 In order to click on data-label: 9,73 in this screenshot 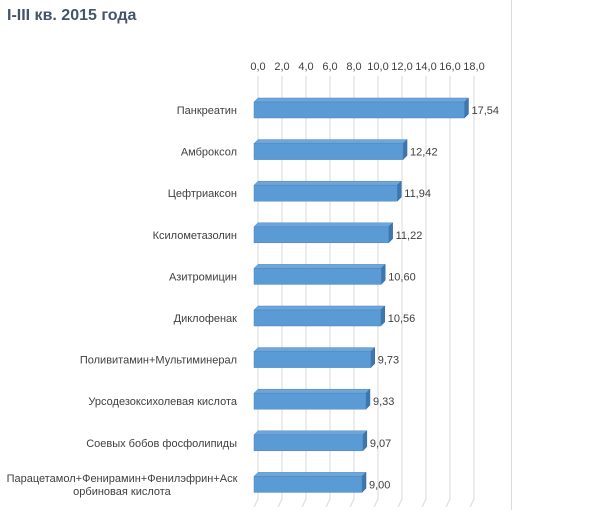, I will do `click(388, 361)`.